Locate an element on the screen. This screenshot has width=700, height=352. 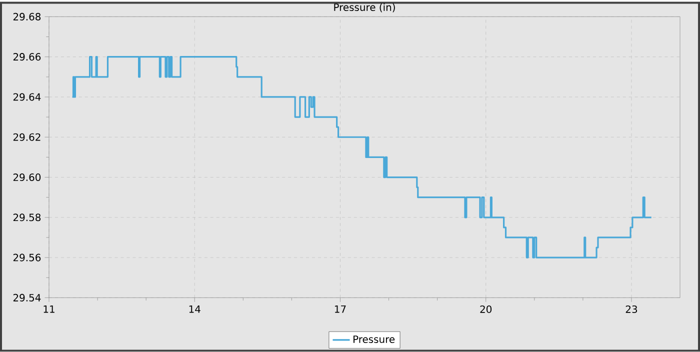
y-tick-label: 29.62 is located at coordinates (26, 137).